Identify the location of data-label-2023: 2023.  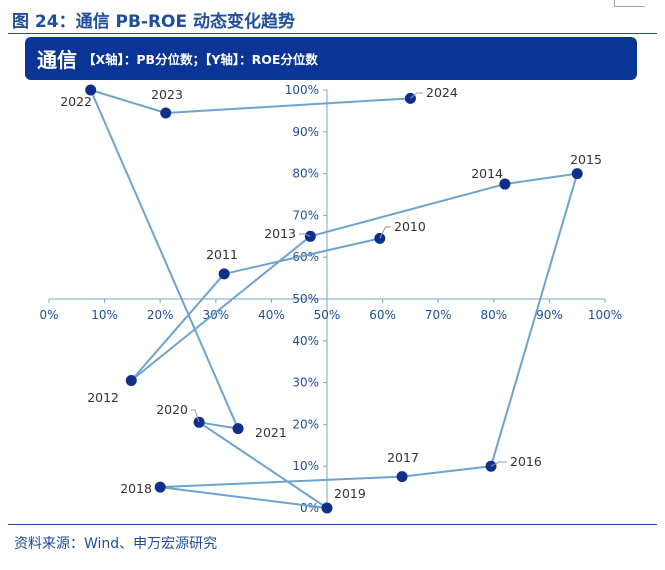
(167, 94).